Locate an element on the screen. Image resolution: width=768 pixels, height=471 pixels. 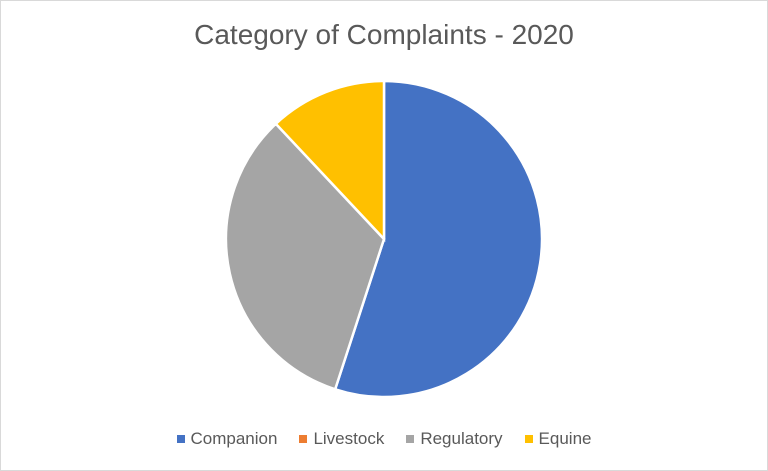
legend: Companion Livestock Regulatory Equine is located at coordinates (384, 439).